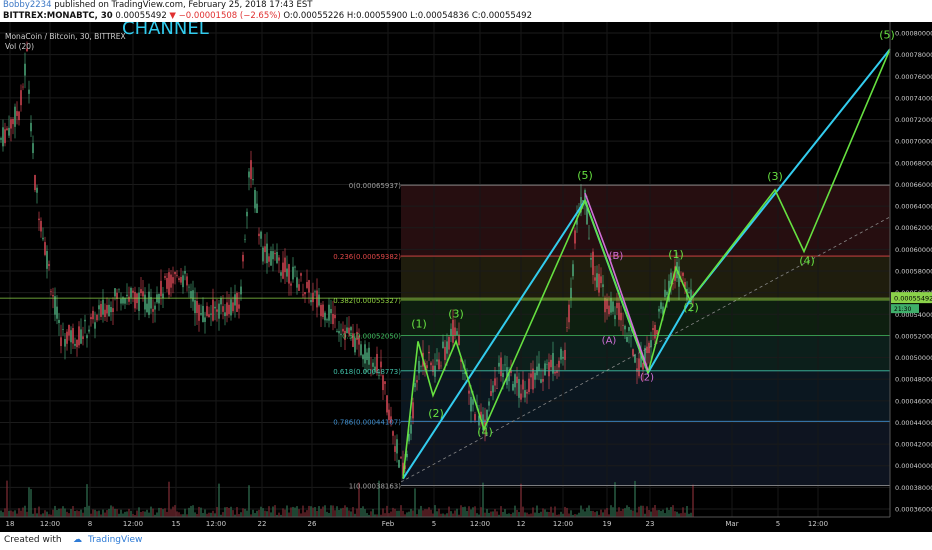  I want to click on created-with-text: Created with, so click(33, 540).